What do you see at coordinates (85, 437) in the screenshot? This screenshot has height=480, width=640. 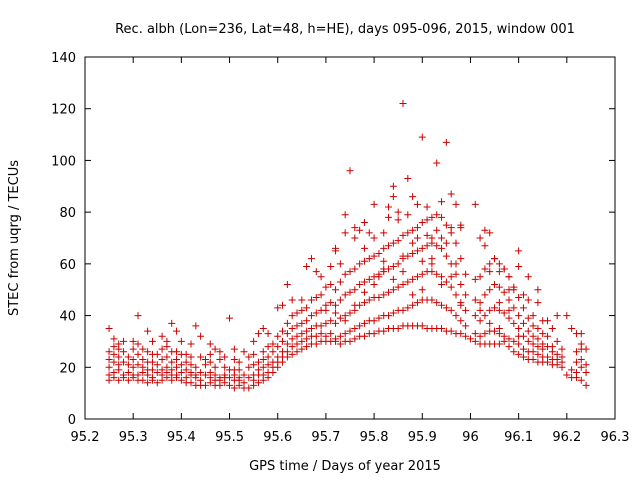 I see `x-tick-label: 95.2` at bounding box center [85, 437].